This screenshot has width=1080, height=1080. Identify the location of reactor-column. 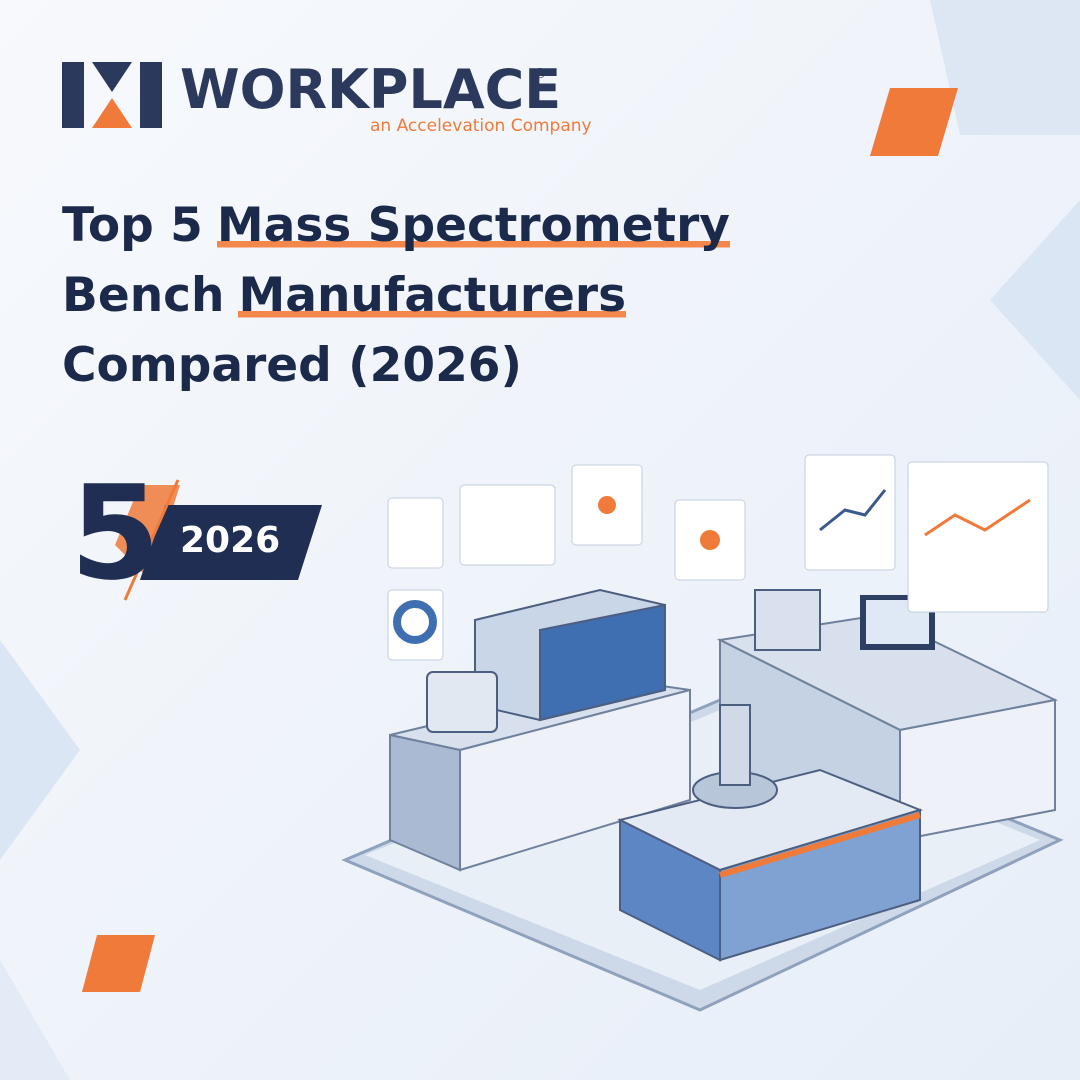
(735, 745).